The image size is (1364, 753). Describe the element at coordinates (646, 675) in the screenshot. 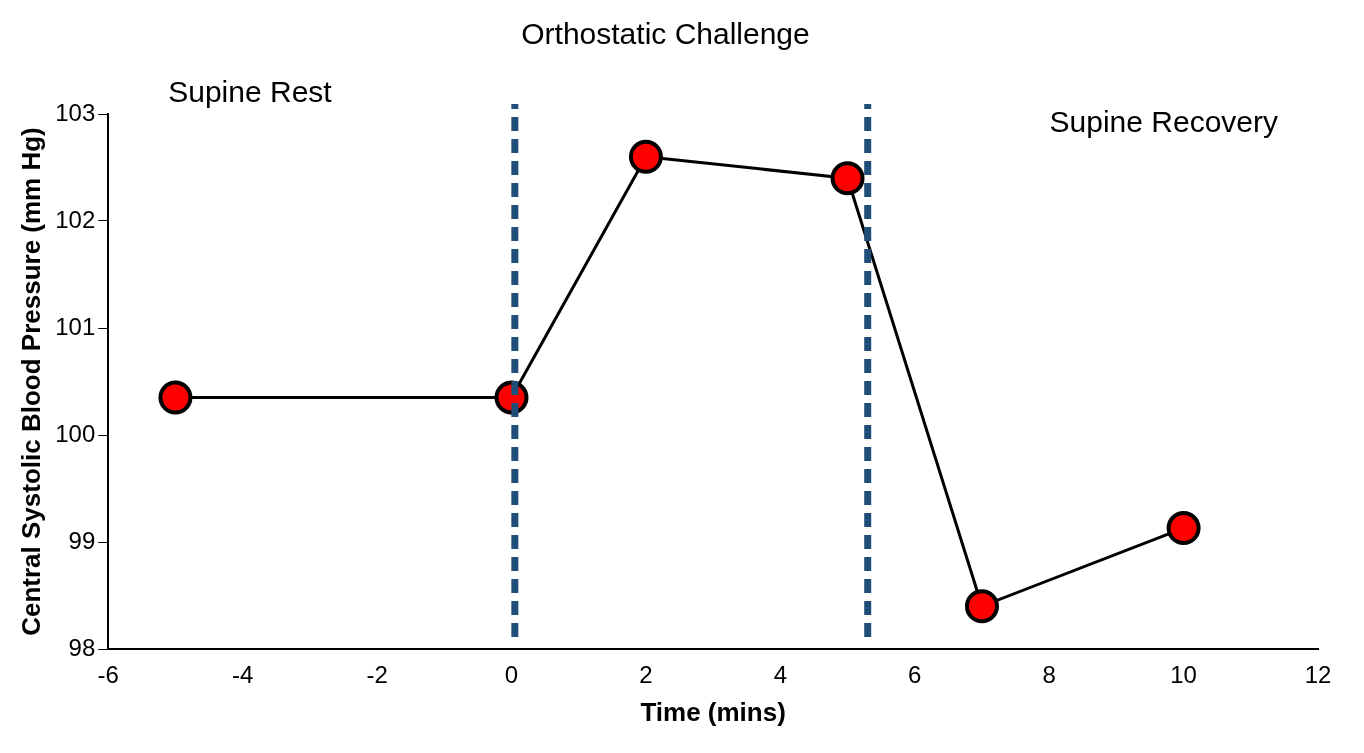

I see `x-tick-label: 2` at that location.